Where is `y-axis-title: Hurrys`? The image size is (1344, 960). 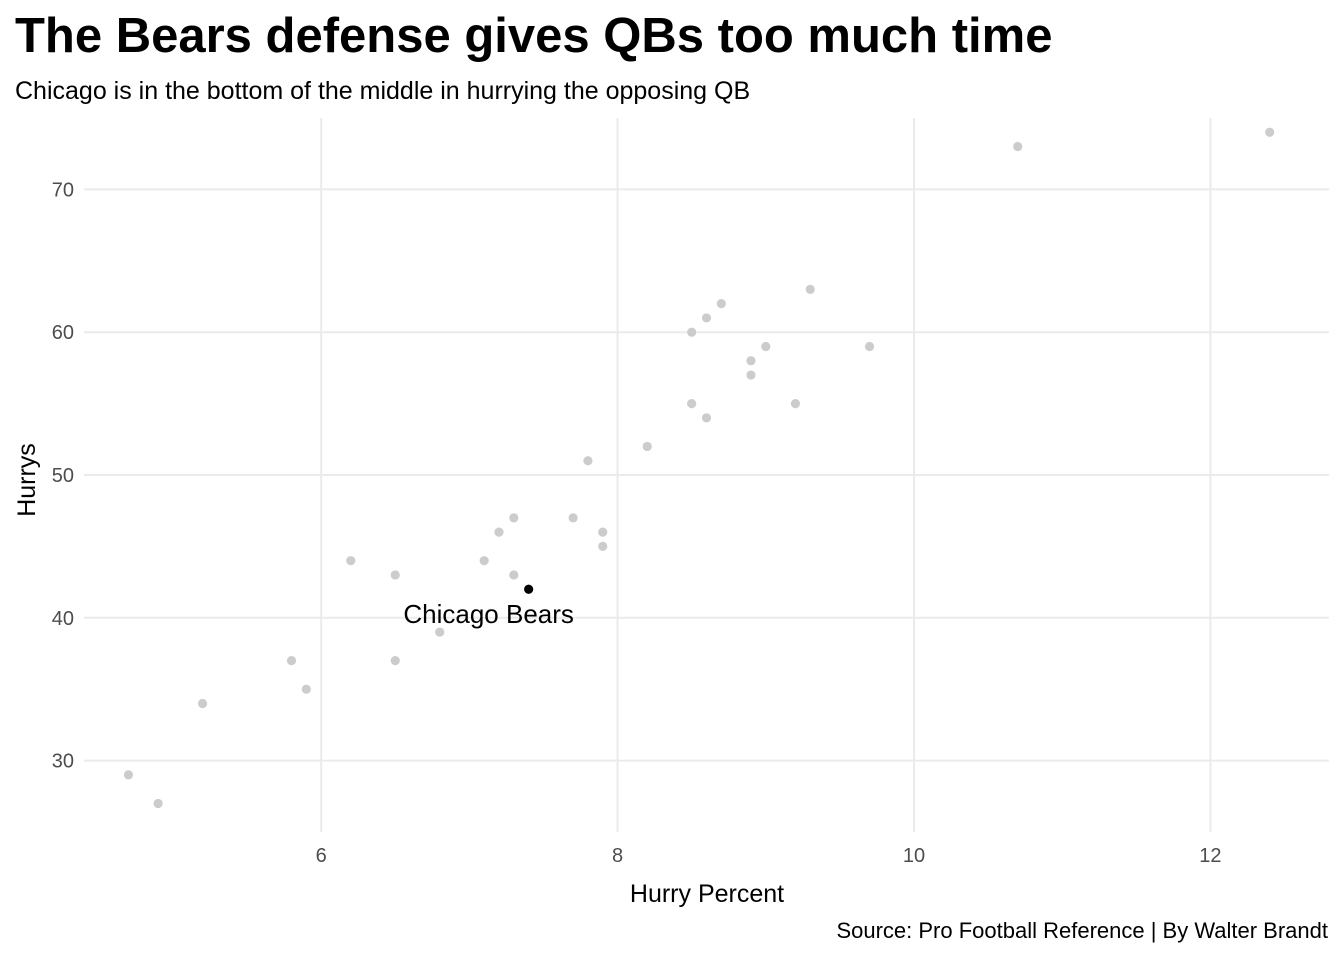
y-axis-title: Hurrys is located at coordinates (27, 480).